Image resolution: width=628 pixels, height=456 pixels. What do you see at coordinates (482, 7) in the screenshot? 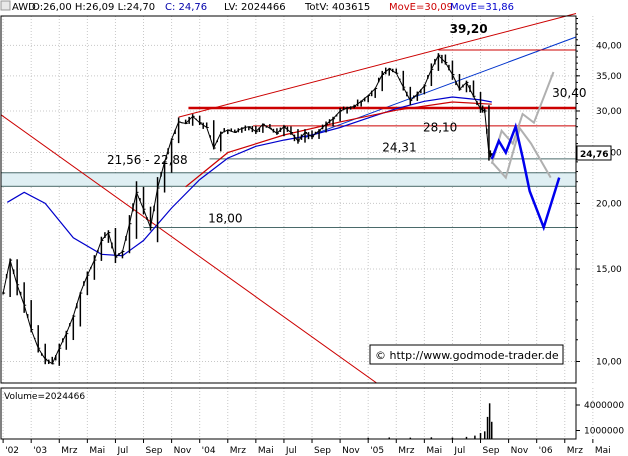
I see `ma31-label: MovE=31,86` at bounding box center [482, 7].